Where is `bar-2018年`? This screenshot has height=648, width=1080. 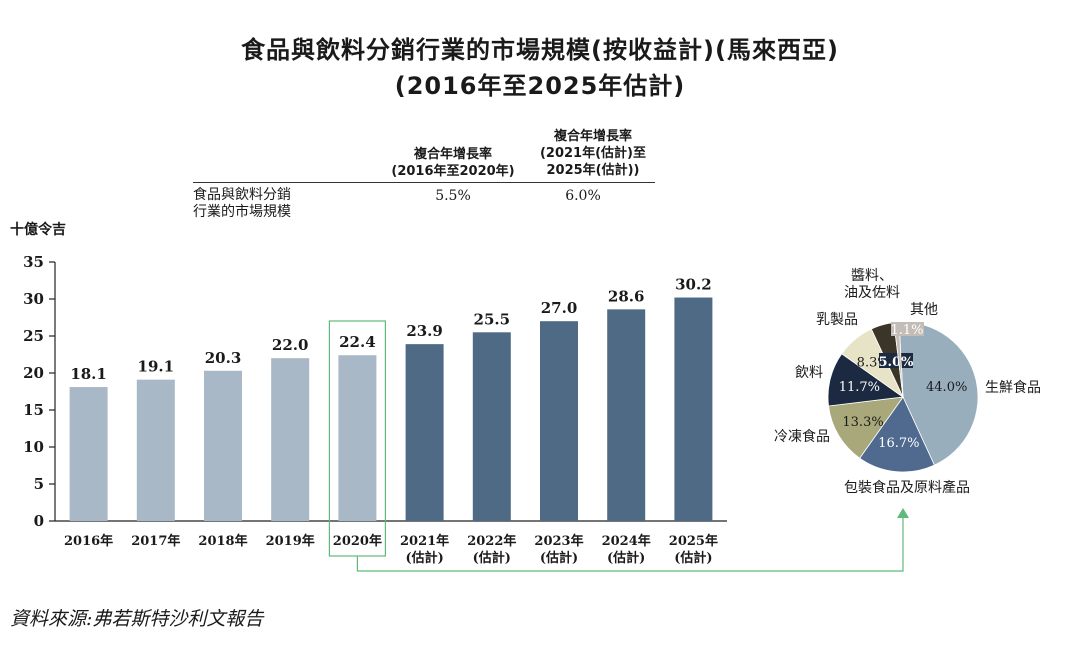 bar-2018年 is located at coordinates (223, 445).